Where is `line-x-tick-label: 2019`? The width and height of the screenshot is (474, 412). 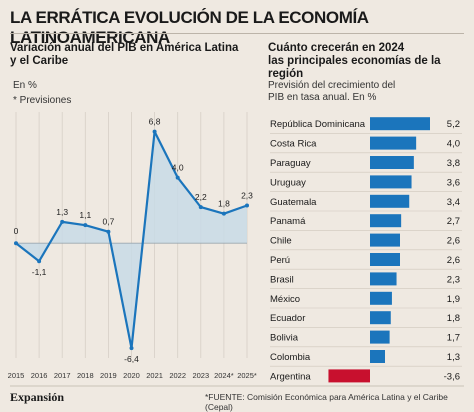
line-x-tick-label: 2019 is located at coordinates (108, 375).